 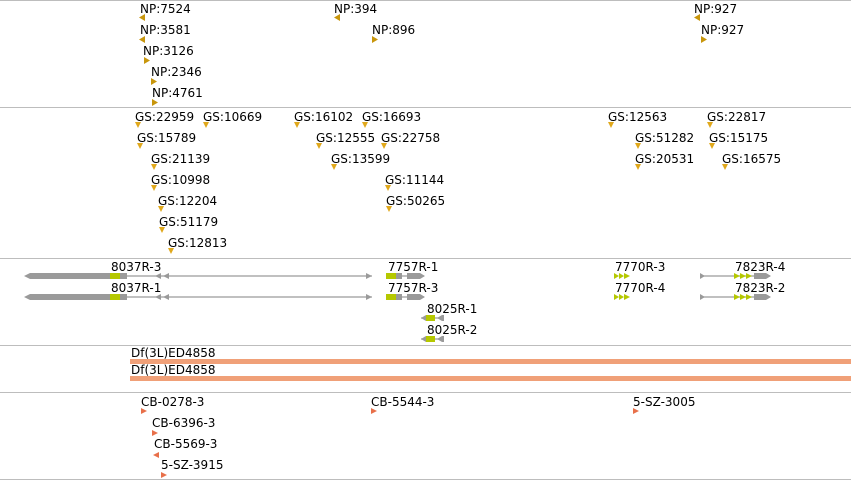 I want to click on np-feature-label: NP:3581, so click(x=165, y=30).